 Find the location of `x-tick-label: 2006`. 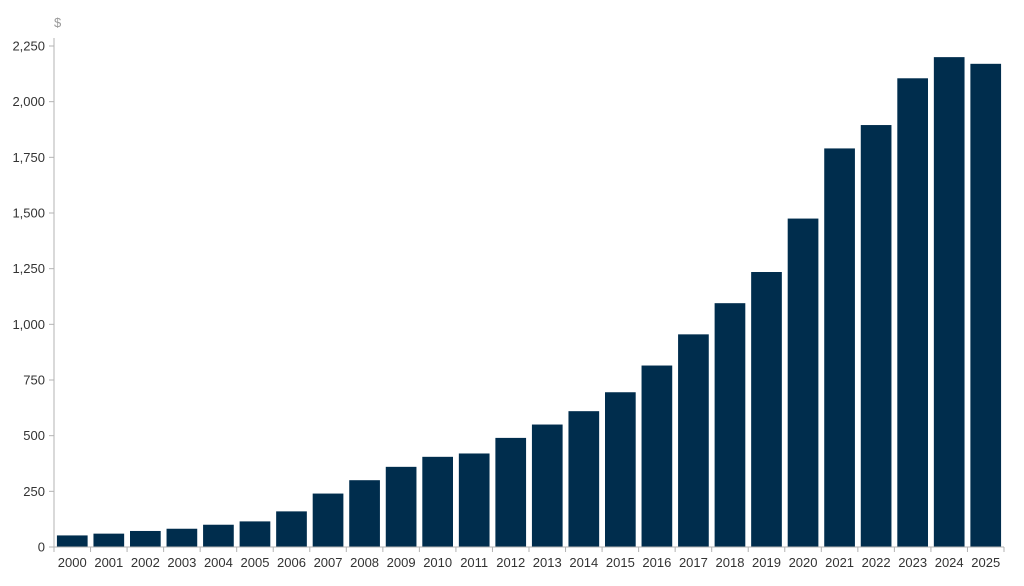

x-tick-label: 2006 is located at coordinates (291, 562).